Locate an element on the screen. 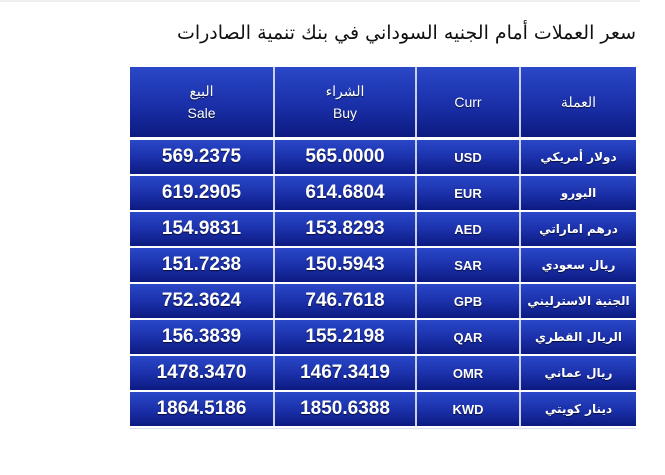 The width and height of the screenshot is (665, 475). currency-name-cell: ريال سعودي is located at coordinates (578, 265).